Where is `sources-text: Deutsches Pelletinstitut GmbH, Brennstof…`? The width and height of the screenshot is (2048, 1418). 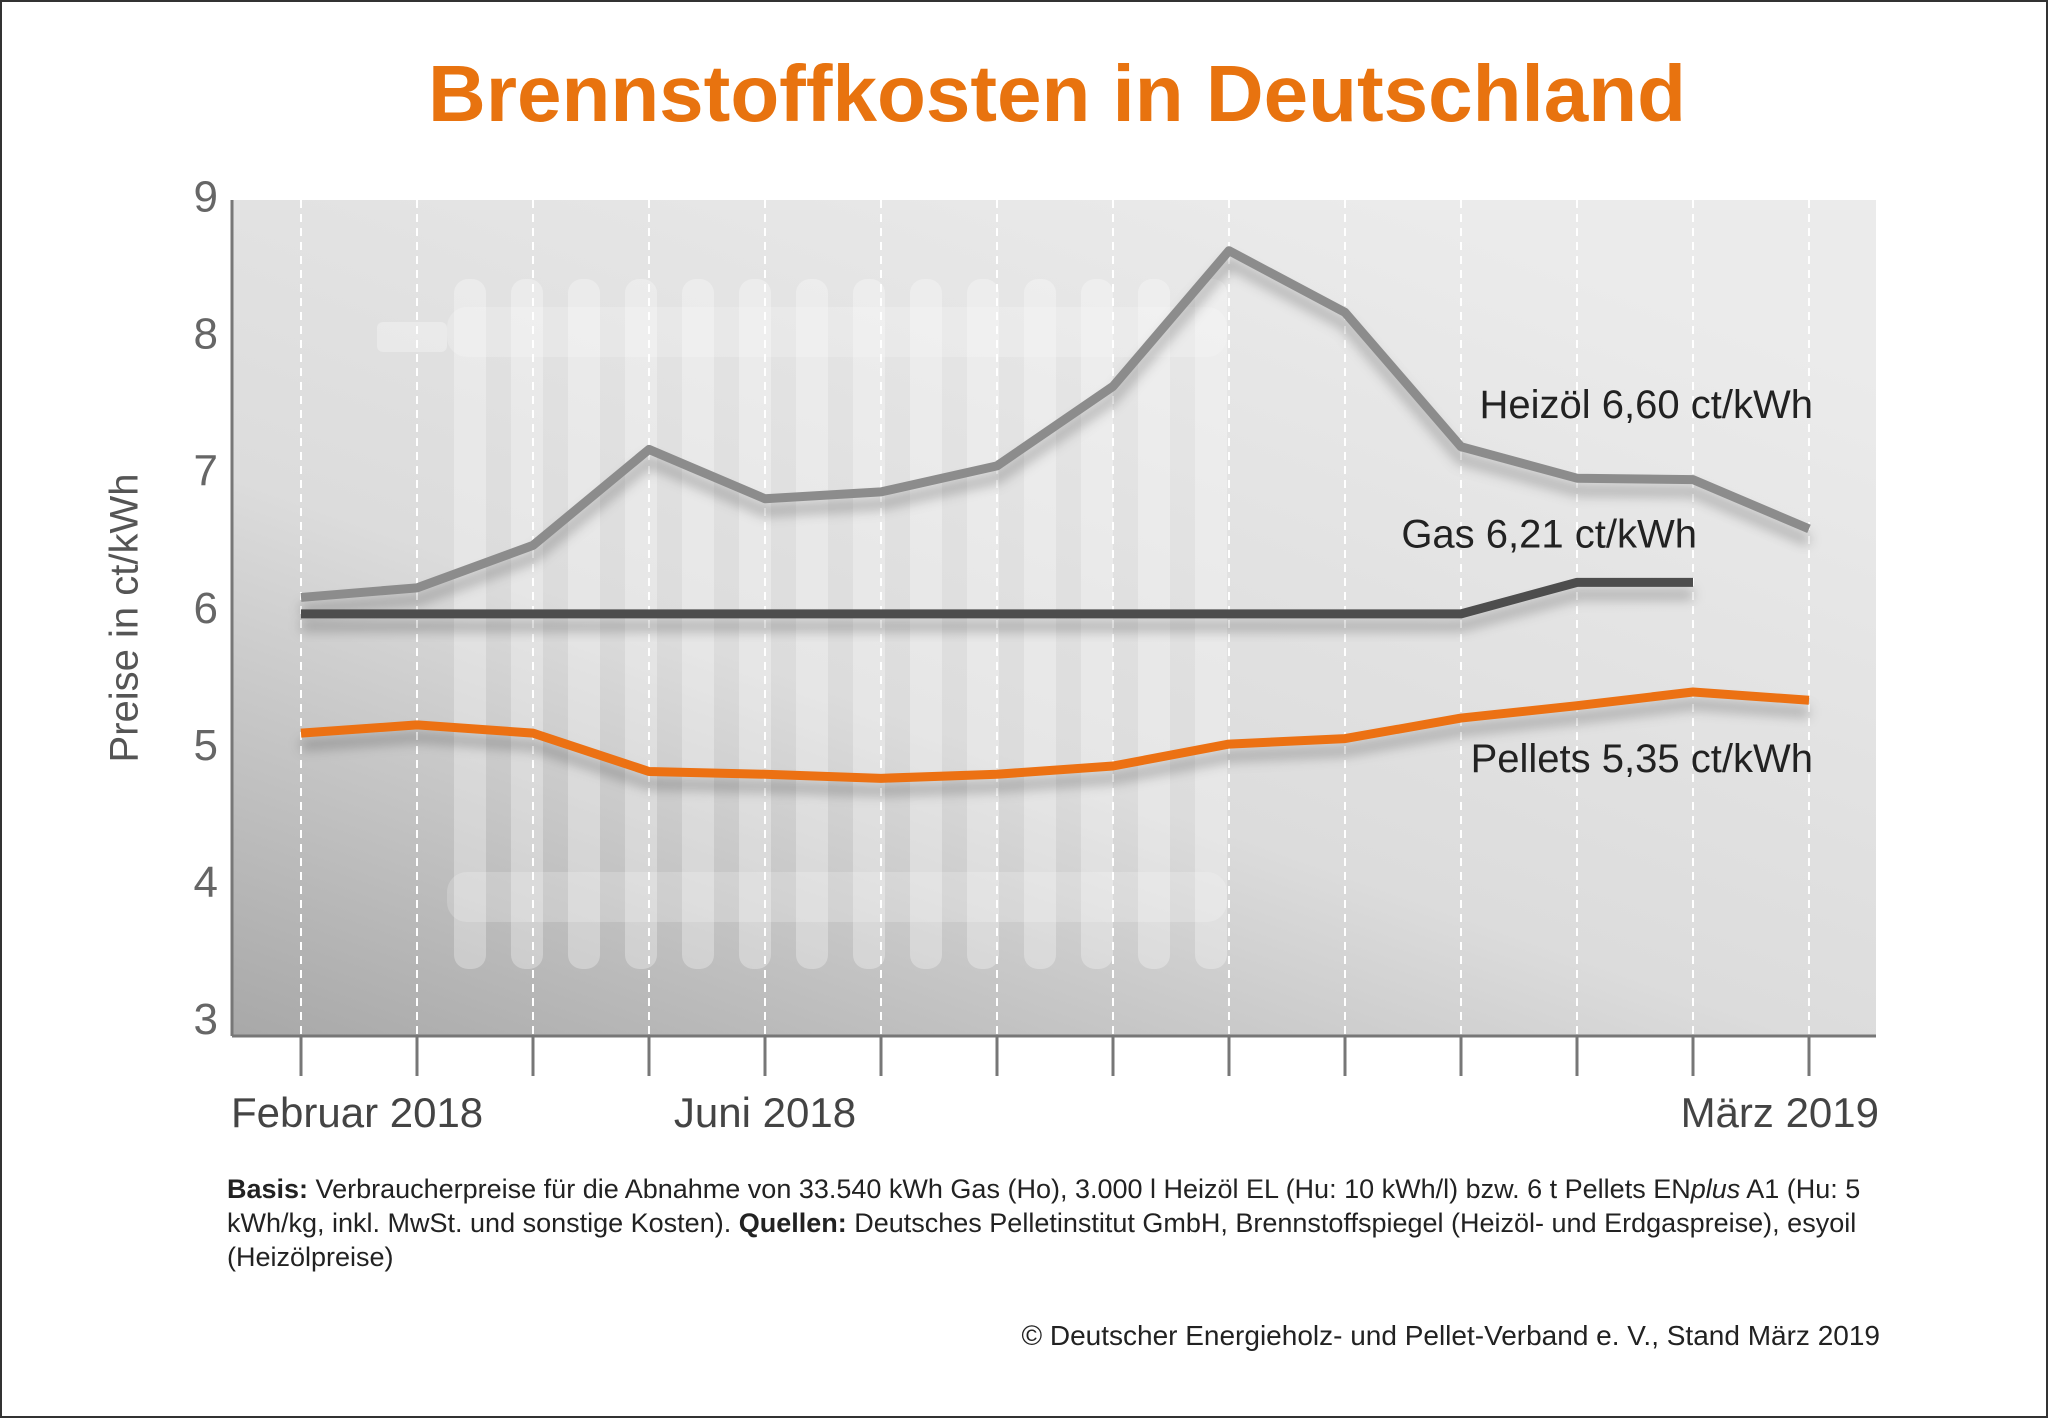 sources-text: Deutsches Pelletinstitut GmbH, Brennstof… is located at coordinates (1042, 1240).